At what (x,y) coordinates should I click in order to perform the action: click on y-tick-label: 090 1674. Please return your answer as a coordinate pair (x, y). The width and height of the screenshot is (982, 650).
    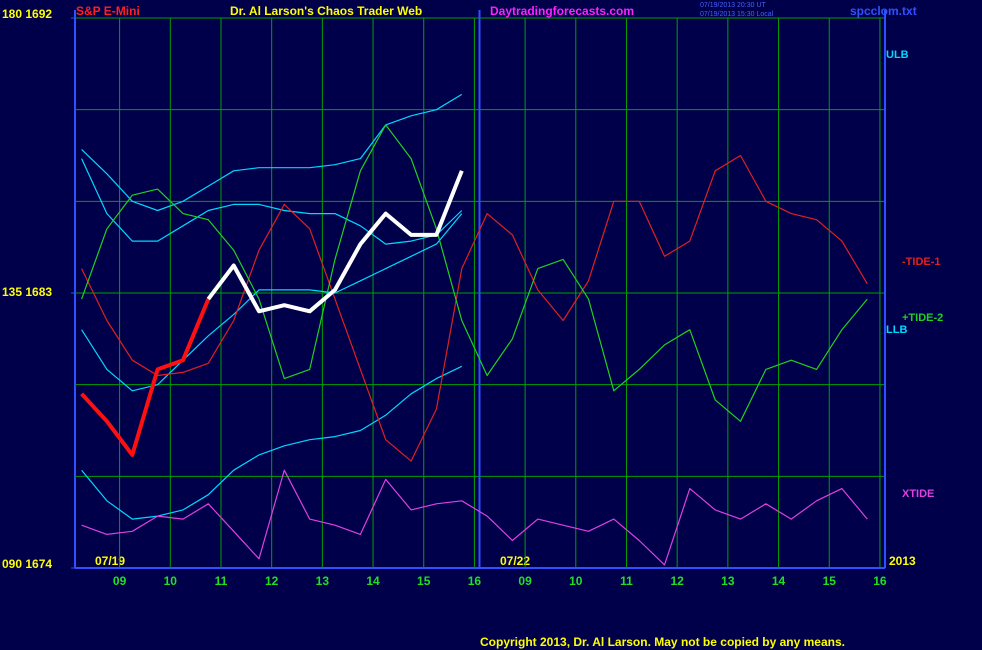
    Looking at the image, I should click on (27, 564).